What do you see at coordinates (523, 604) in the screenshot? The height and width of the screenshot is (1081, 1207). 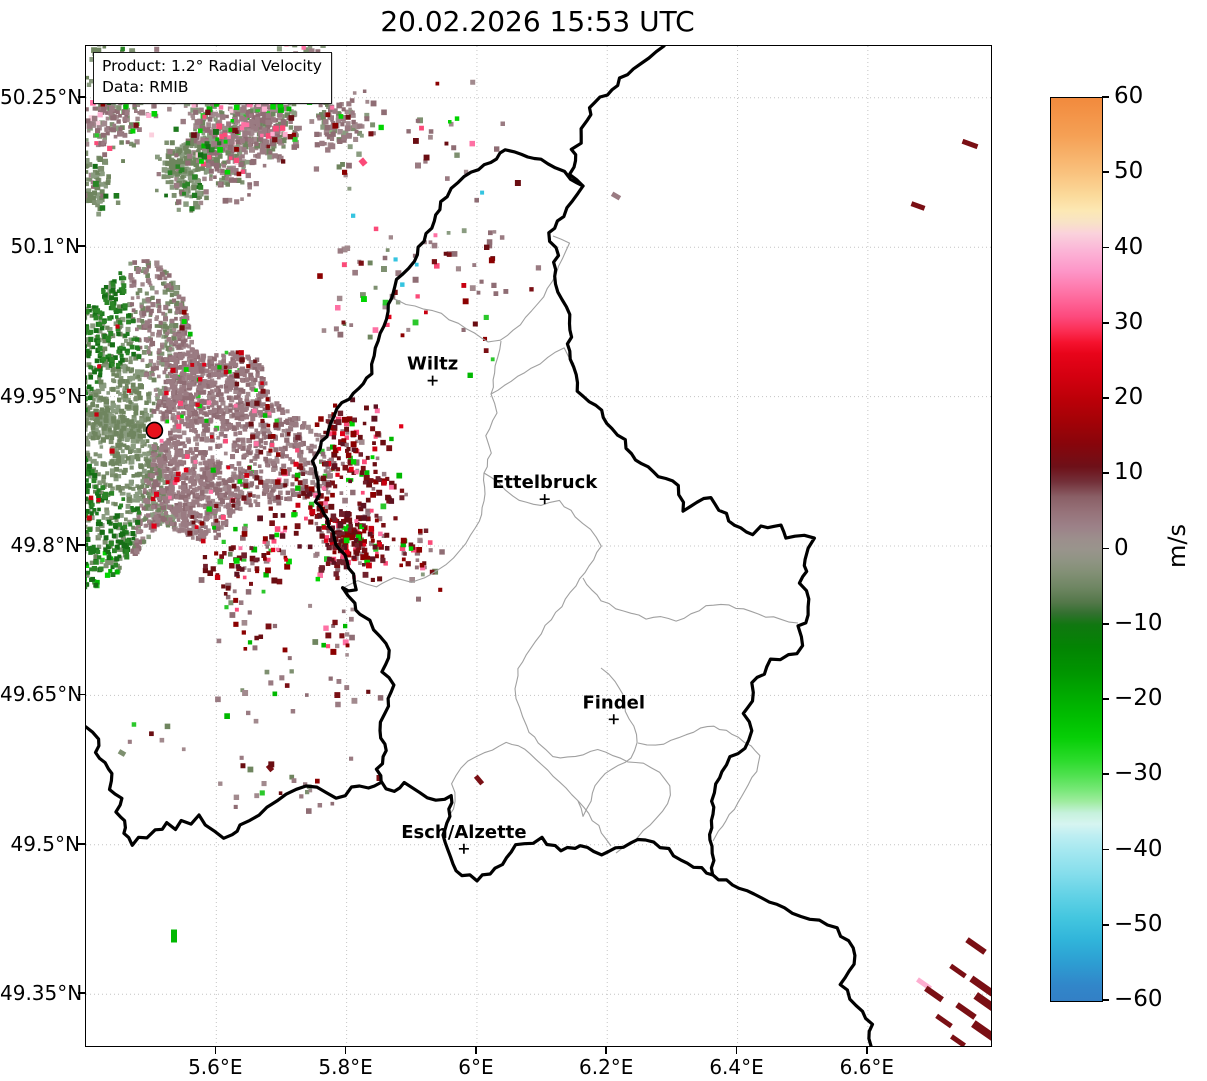 I see `city-labels: Wiltz Ettelbruck Findel Esch/Alzette` at bounding box center [523, 604].